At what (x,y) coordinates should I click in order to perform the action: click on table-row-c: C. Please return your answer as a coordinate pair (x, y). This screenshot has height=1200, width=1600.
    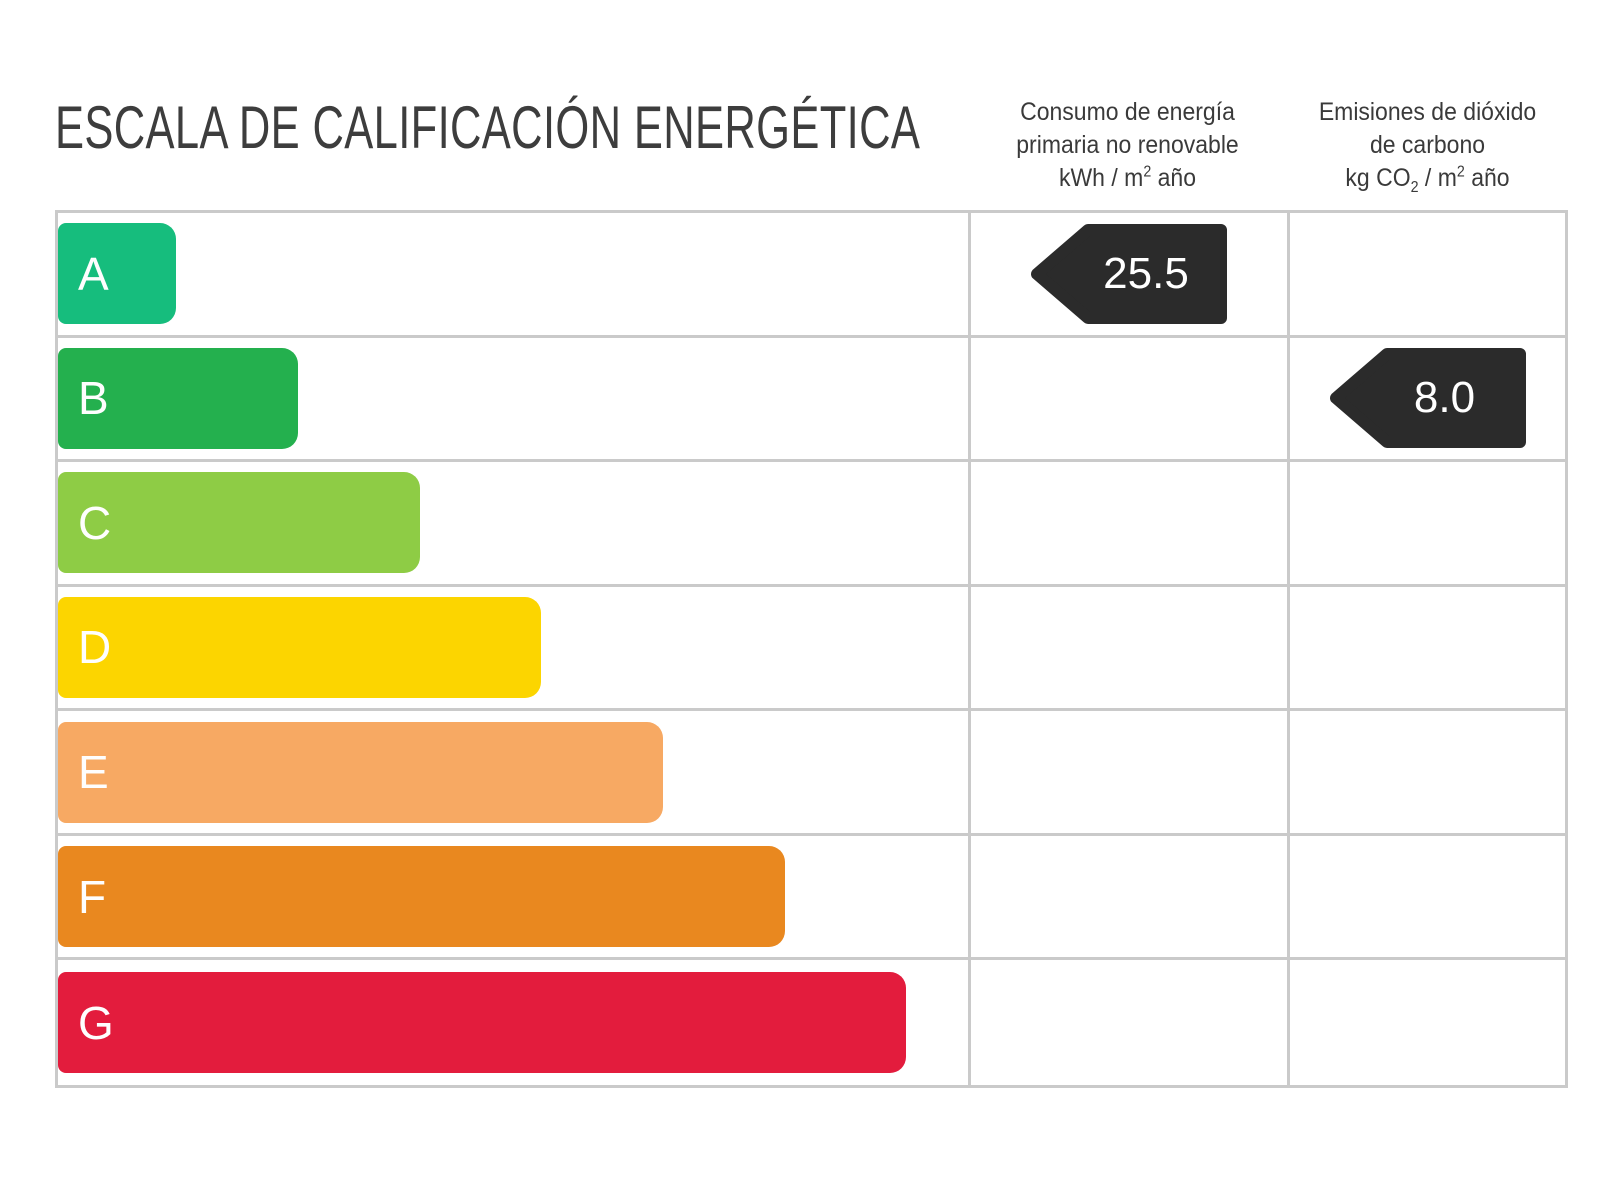
    Looking at the image, I should click on (811, 524).